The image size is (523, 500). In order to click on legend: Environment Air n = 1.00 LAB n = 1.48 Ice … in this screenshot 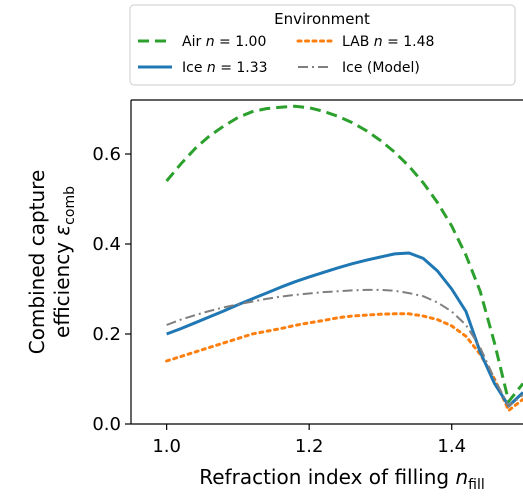, I will do `click(322, 45)`.